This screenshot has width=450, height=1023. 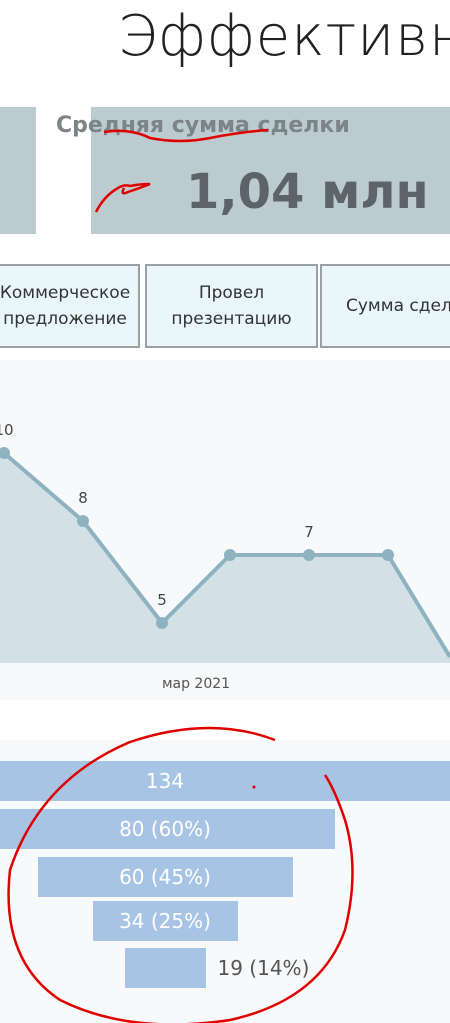 I want to click on filter-button-deal-sum: Сумма сдел, so click(x=385, y=306).